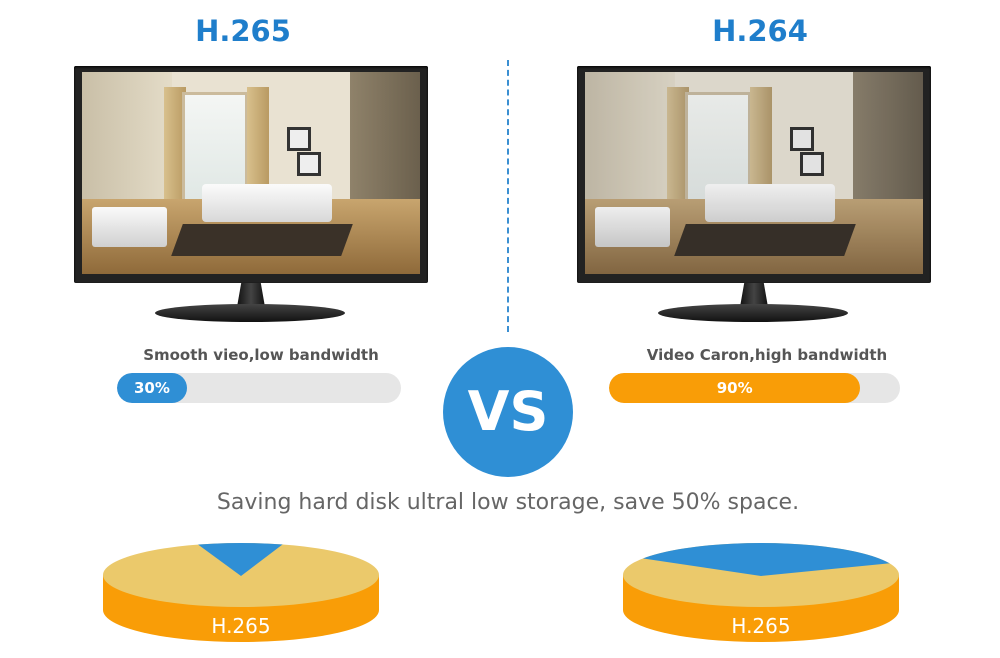  Describe the element at coordinates (754, 295) in the screenshot. I see `right-monitor-stand` at that location.